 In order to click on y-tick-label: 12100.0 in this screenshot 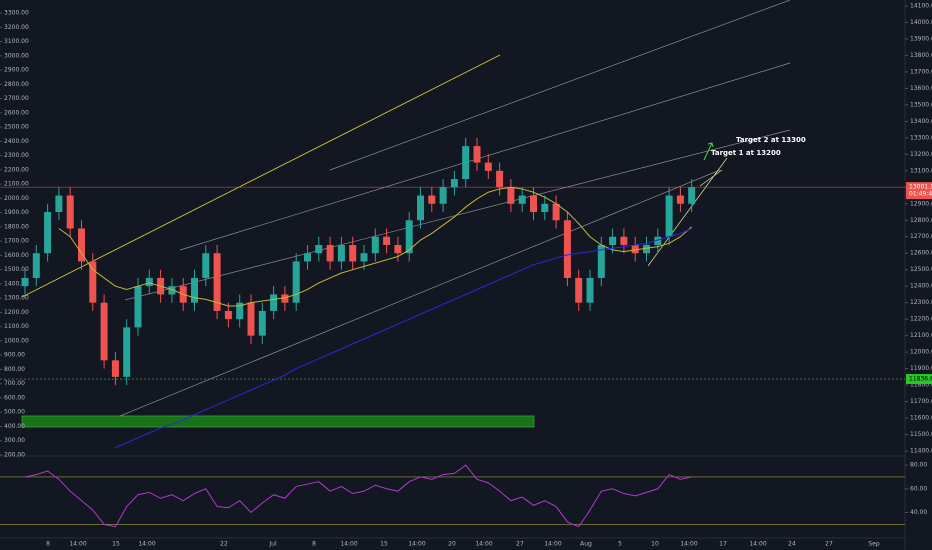, I will do `click(921, 335)`.